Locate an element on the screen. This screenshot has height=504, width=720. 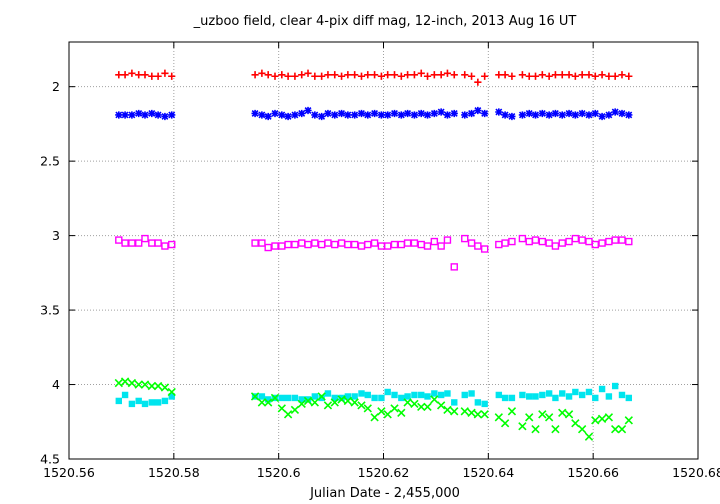
x-tick-label: 1520.6 is located at coordinates (279, 472).